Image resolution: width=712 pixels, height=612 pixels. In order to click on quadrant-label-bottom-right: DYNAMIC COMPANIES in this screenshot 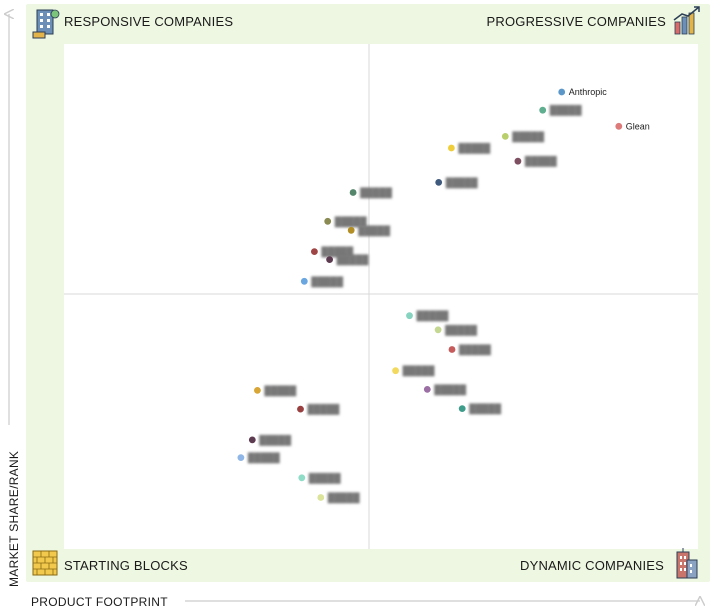, I will do `click(592, 565)`.